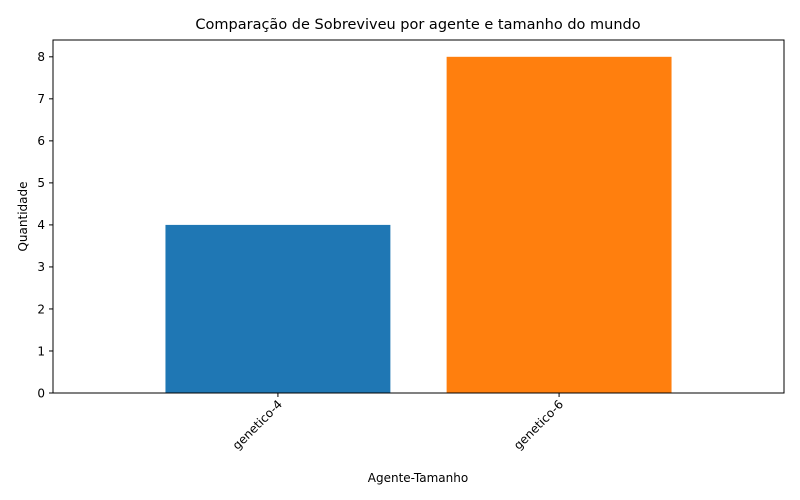 Image resolution: width=800 pixels, height=500 pixels. What do you see at coordinates (41, 393) in the screenshot?
I see `y-tick-label: 0` at bounding box center [41, 393].